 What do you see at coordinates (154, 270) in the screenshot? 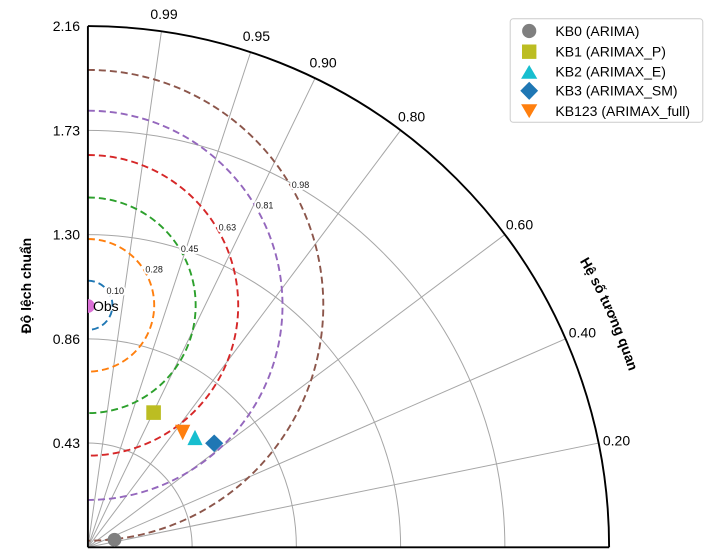
I see `svg-text: 0.28` at bounding box center [154, 270].